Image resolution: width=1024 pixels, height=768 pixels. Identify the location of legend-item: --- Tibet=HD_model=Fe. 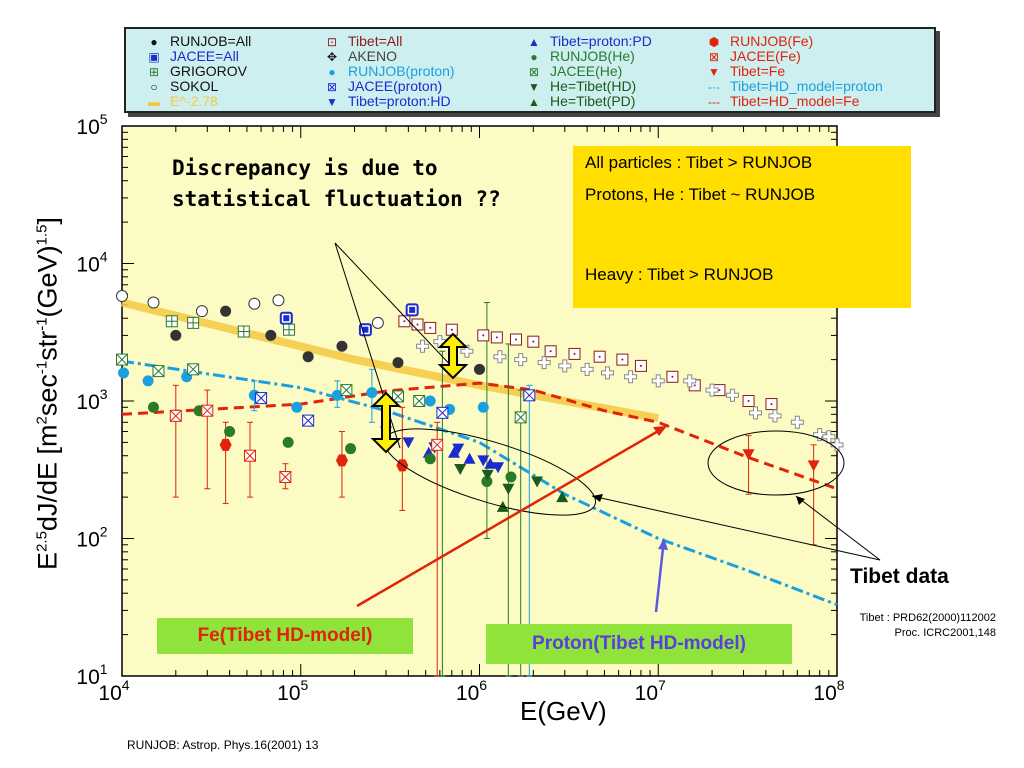
(782, 102).